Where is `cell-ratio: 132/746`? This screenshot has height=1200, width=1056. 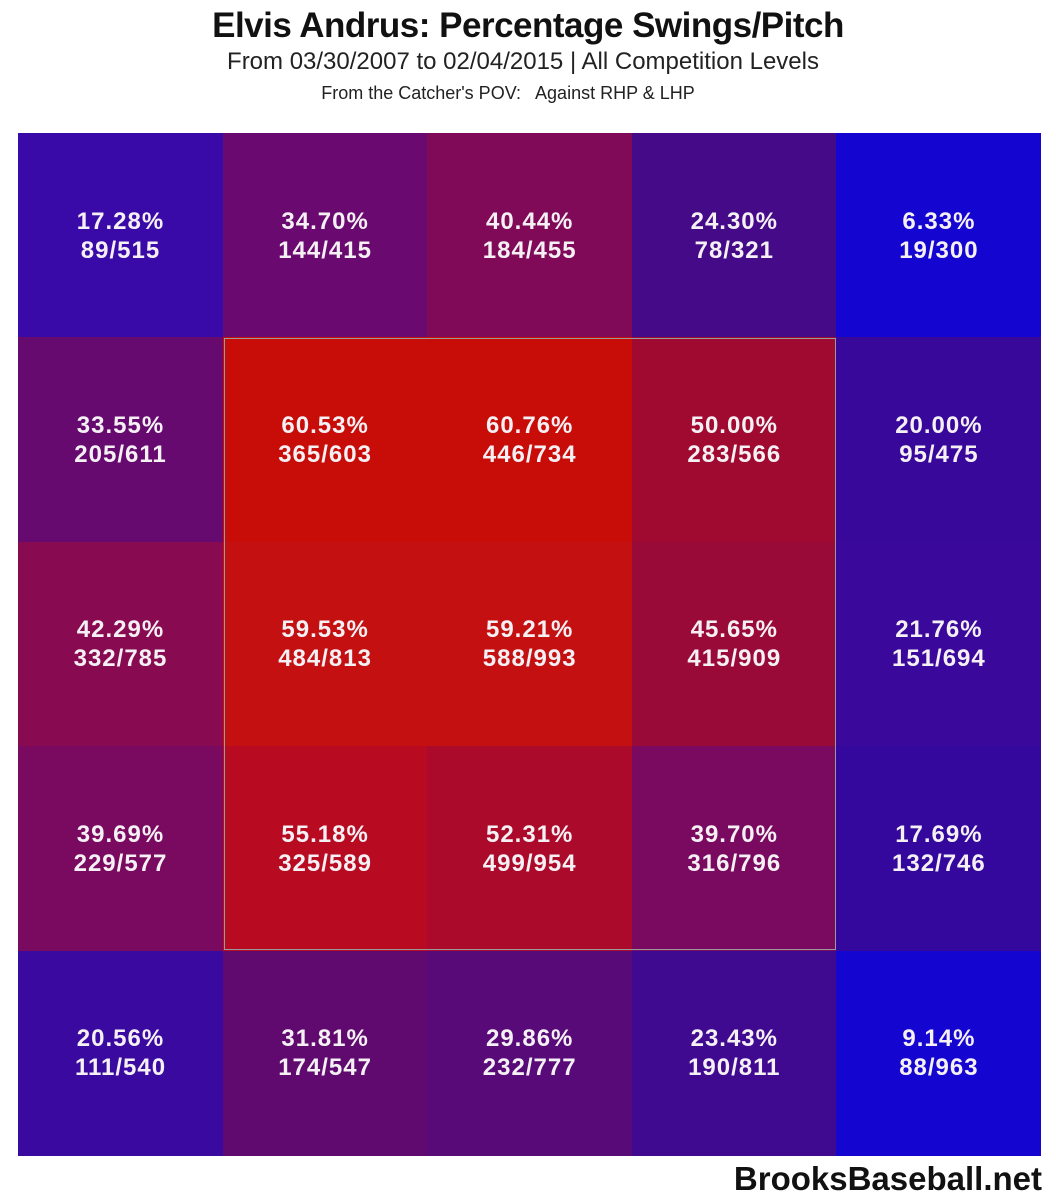 cell-ratio: 132/746 is located at coordinates (939, 863).